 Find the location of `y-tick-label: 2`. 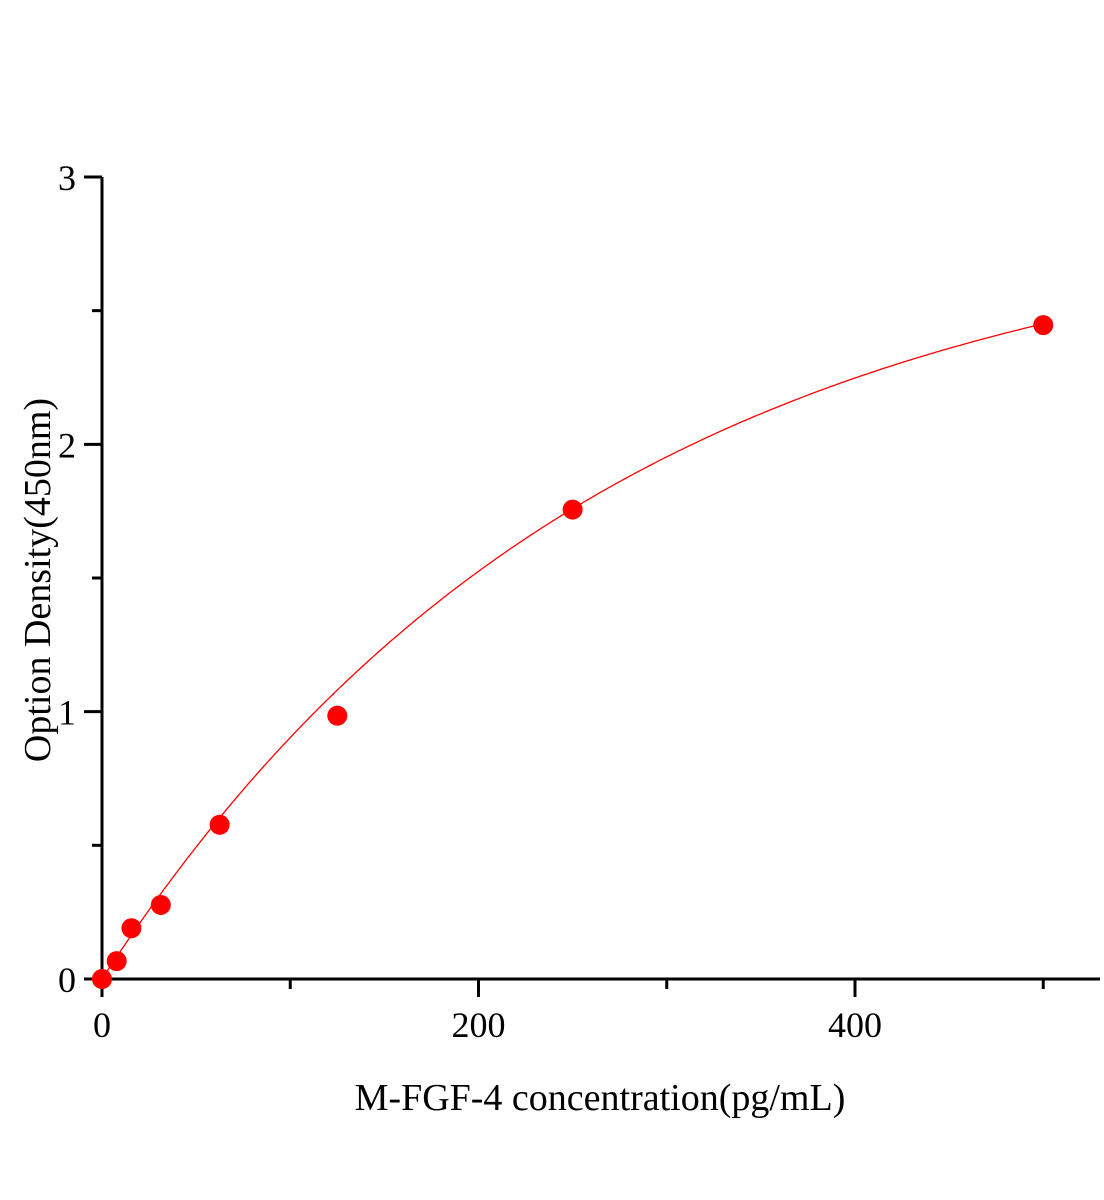

y-tick-label: 2 is located at coordinates (67, 445).